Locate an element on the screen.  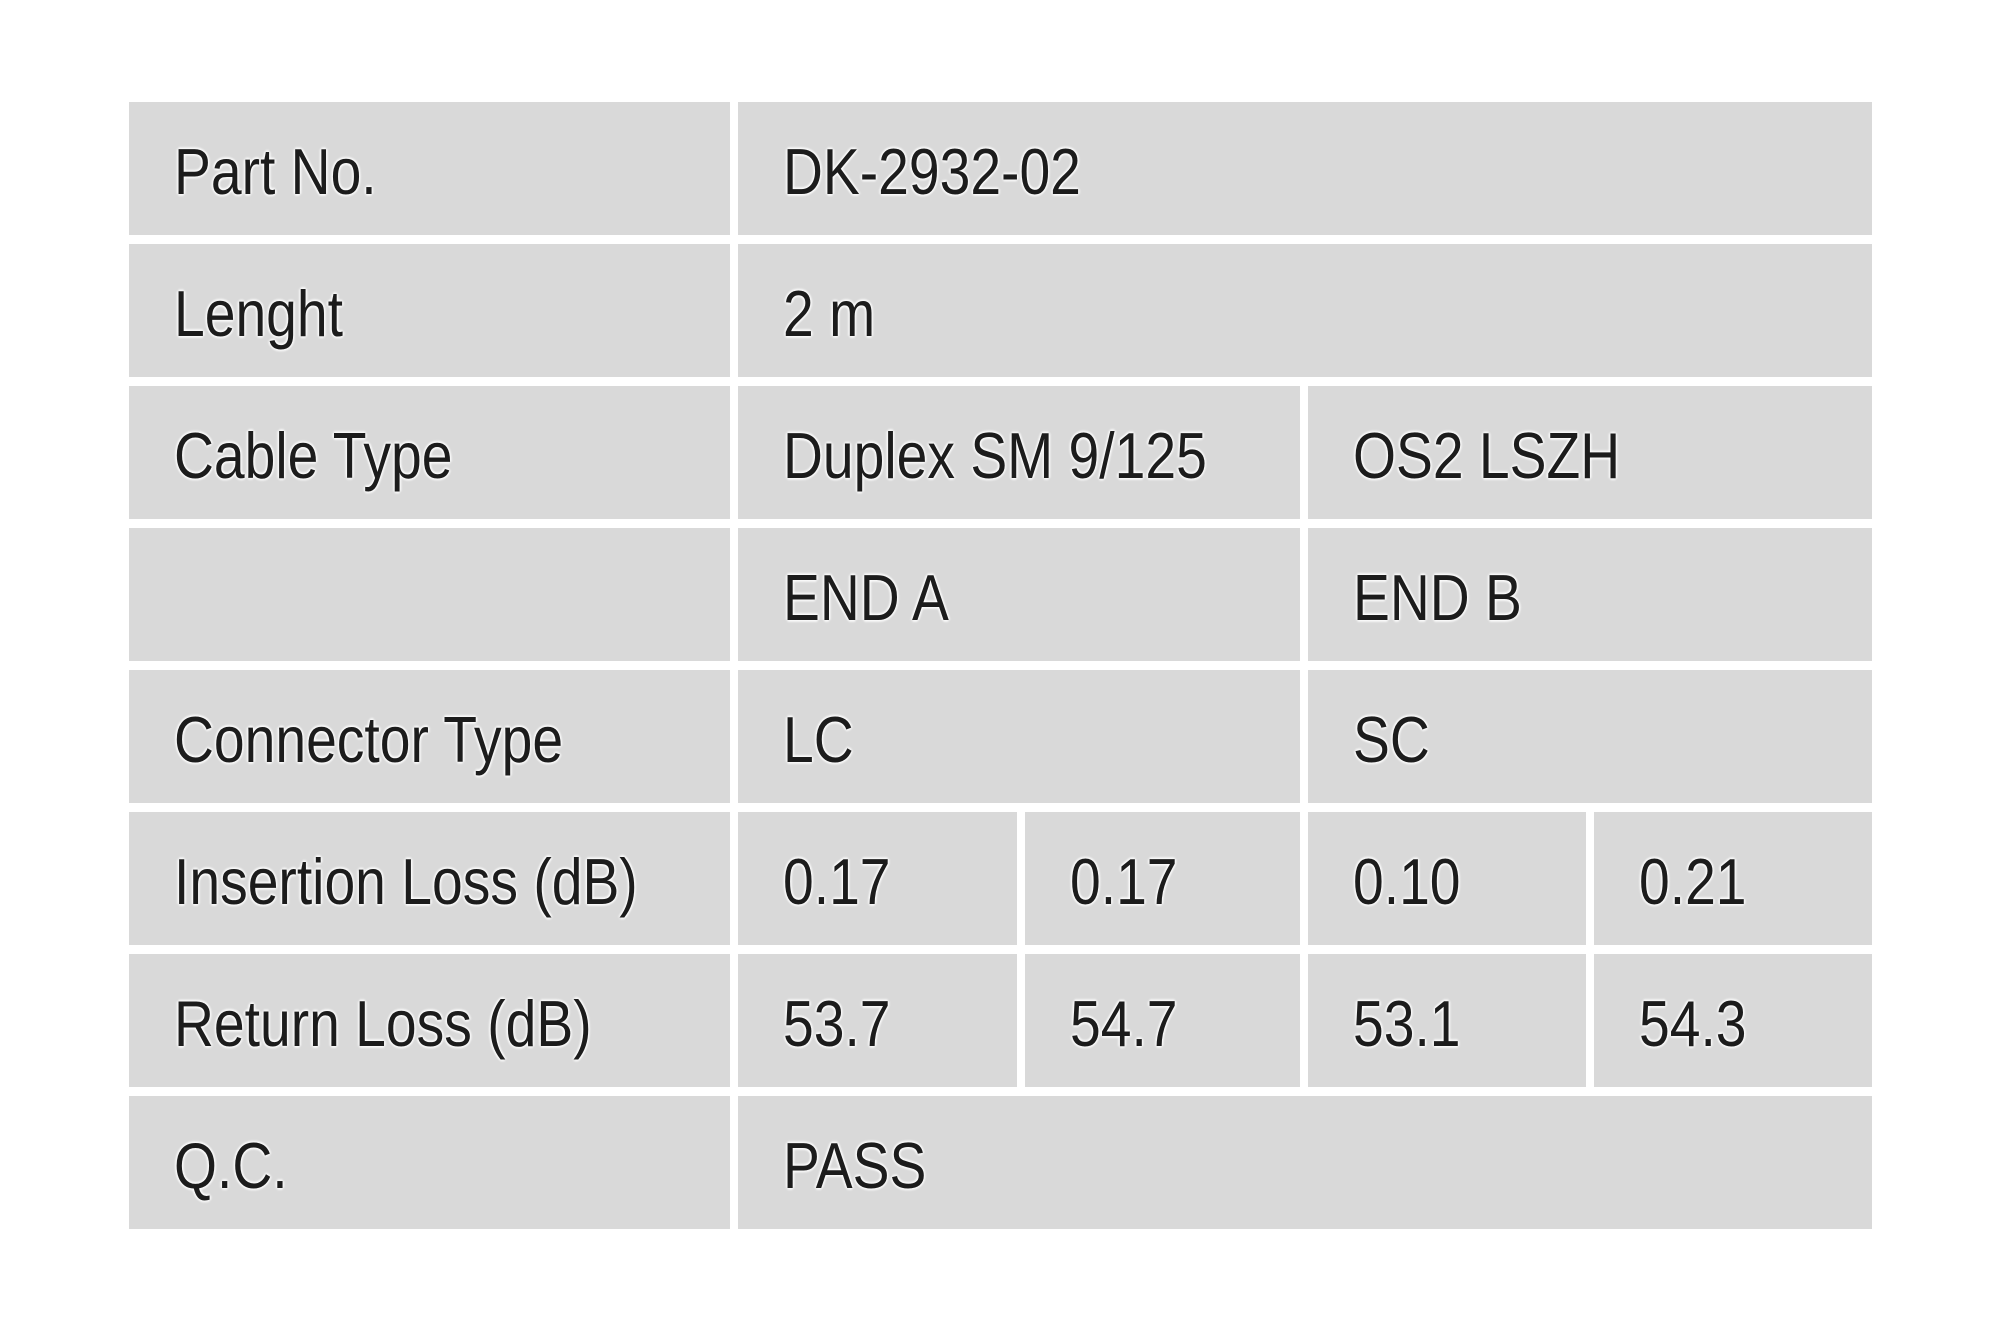
value-cell: PASS is located at coordinates (1305, 1162).